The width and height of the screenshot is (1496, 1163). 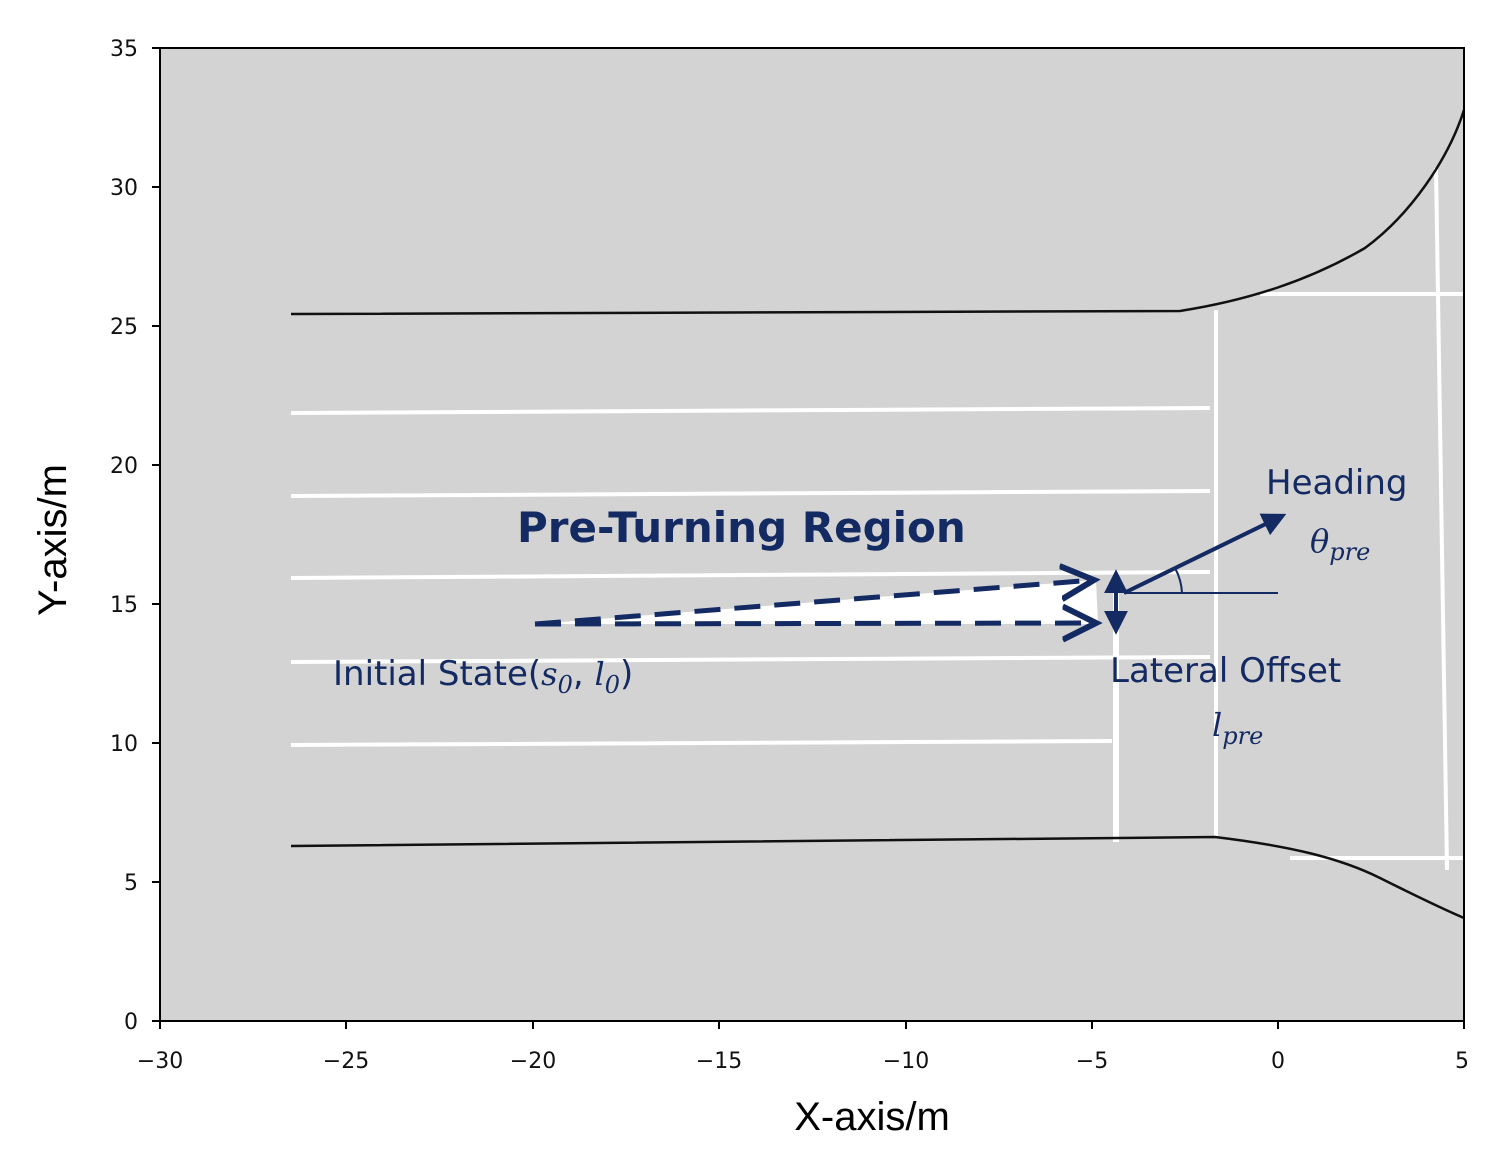 What do you see at coordinates (1178, 580) in the screenshot?
I see `heading-angle-arc` at bounding box center [1178, 580].